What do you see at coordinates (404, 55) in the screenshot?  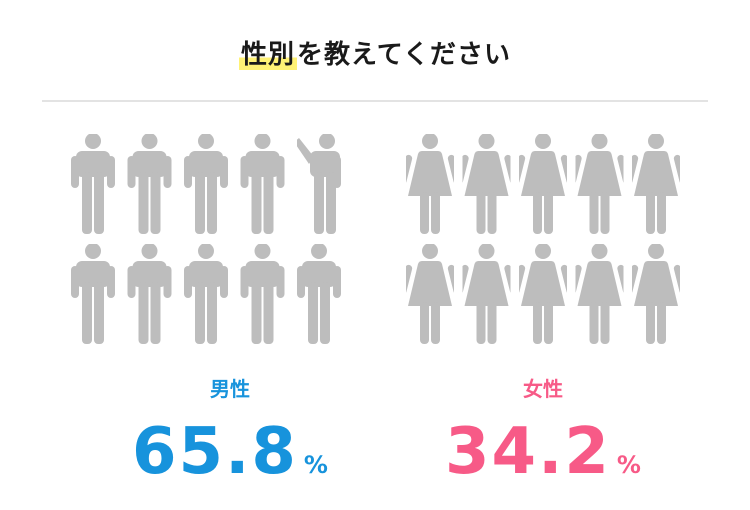 I see `title-rest: を教えてください` at bounding box center [404, 55].